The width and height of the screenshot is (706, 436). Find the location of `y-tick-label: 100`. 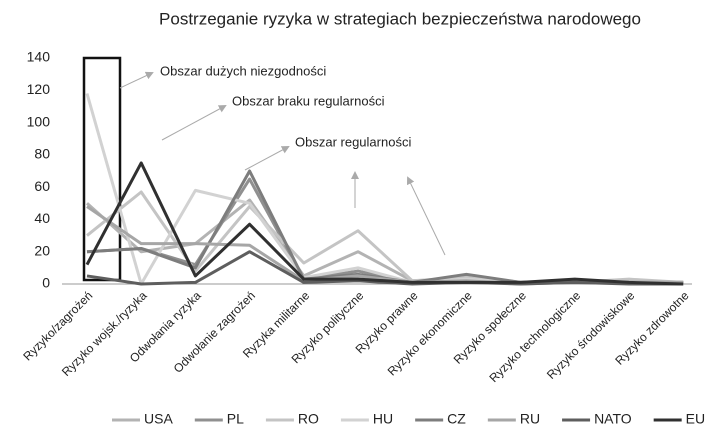

y-tick-label: 100 is located at coordinates (39, 121).